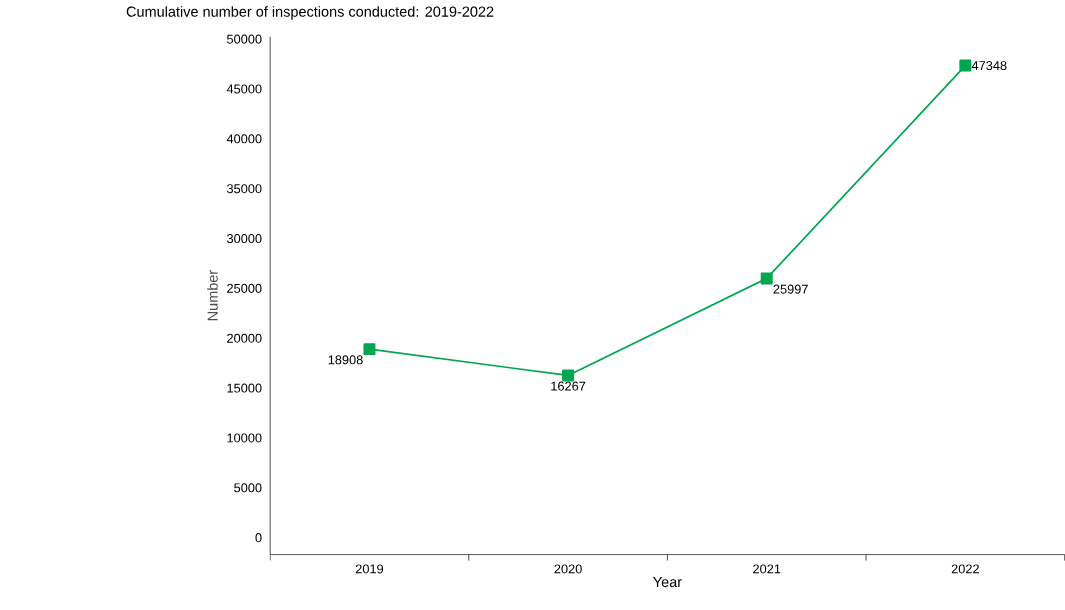 This screenshot has height=610, width=1065. I want to click on x-axis-title: Year, so click(667, 581).